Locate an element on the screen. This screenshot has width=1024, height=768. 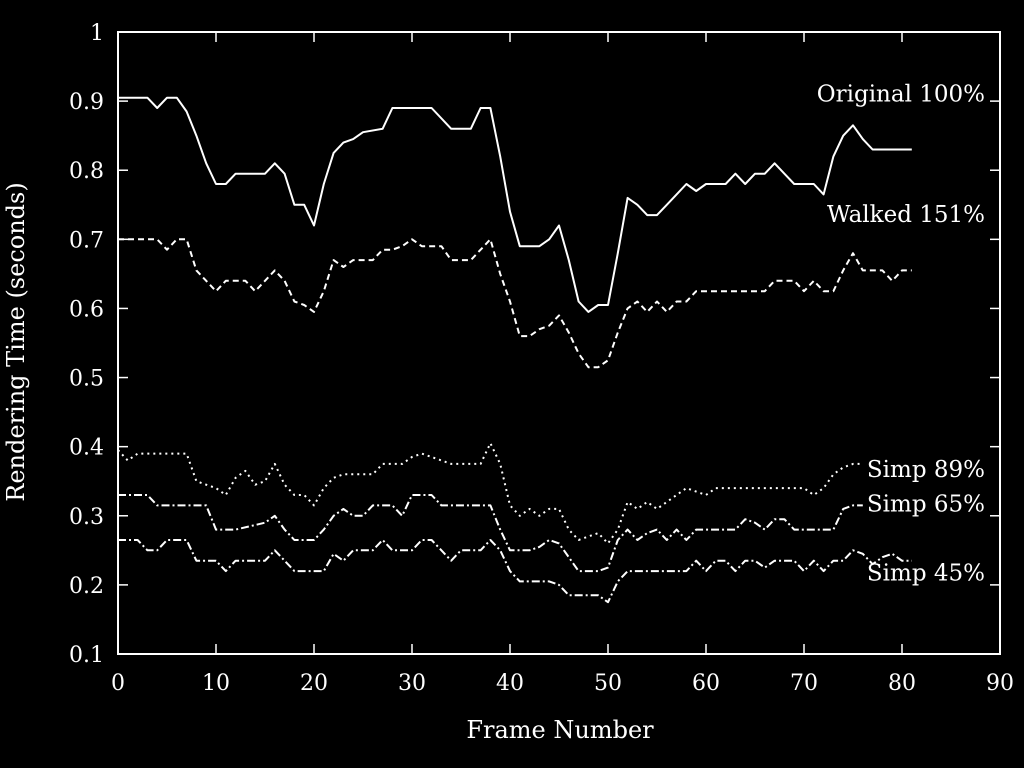
series-label: Original 100% is located at coordinates (901, 95).